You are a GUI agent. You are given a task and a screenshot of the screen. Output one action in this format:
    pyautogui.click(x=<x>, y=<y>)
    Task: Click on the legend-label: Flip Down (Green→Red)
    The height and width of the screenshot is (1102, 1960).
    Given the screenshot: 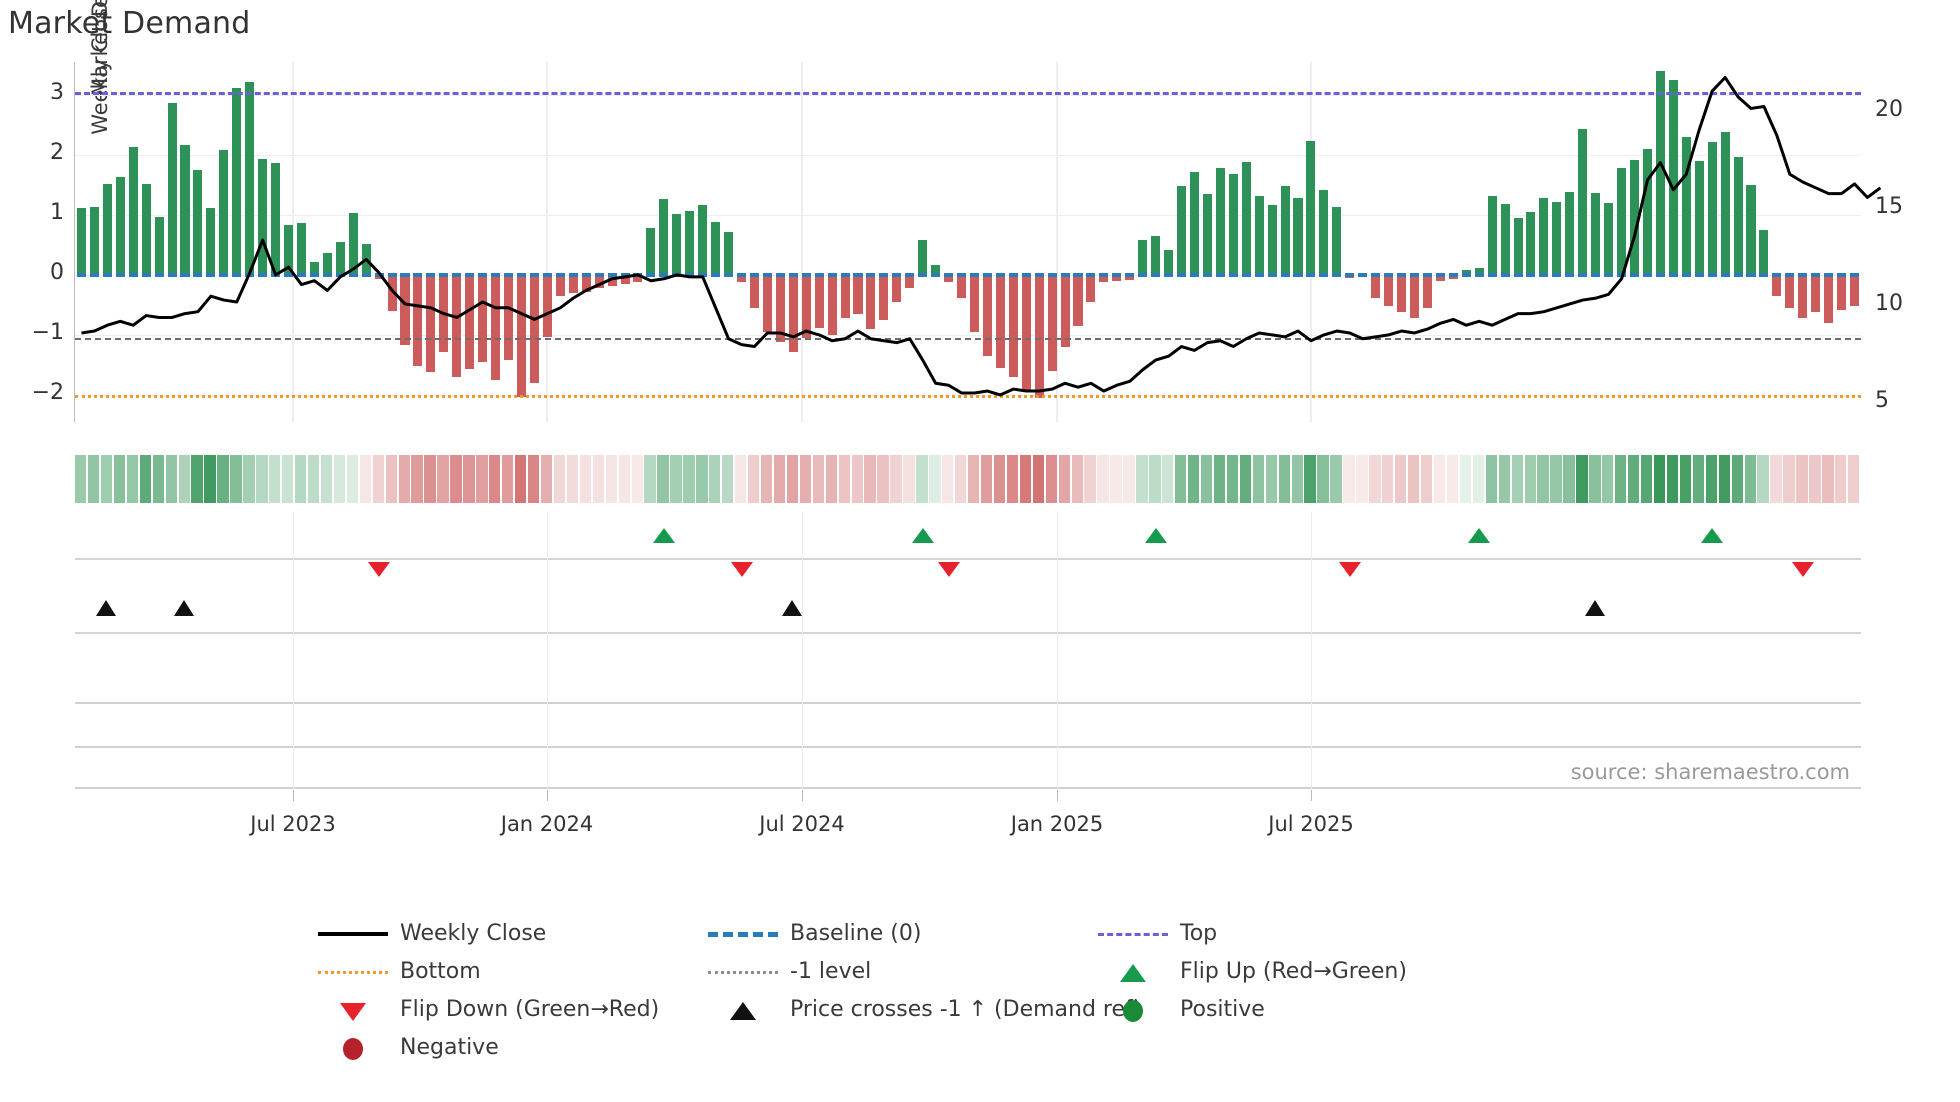 What is the action you would take?
    pyautogui.click(x=530, y=1009)
    